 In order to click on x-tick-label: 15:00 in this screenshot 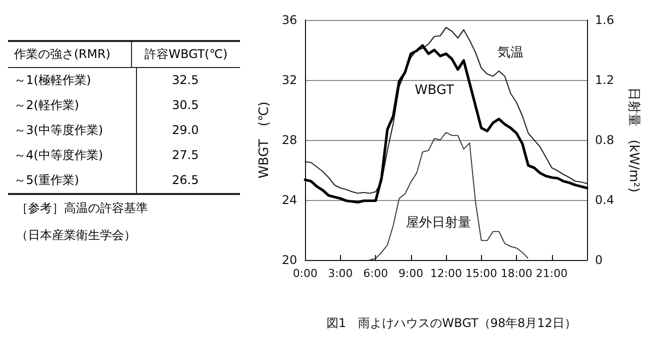, I will do `click(481, 273)`.